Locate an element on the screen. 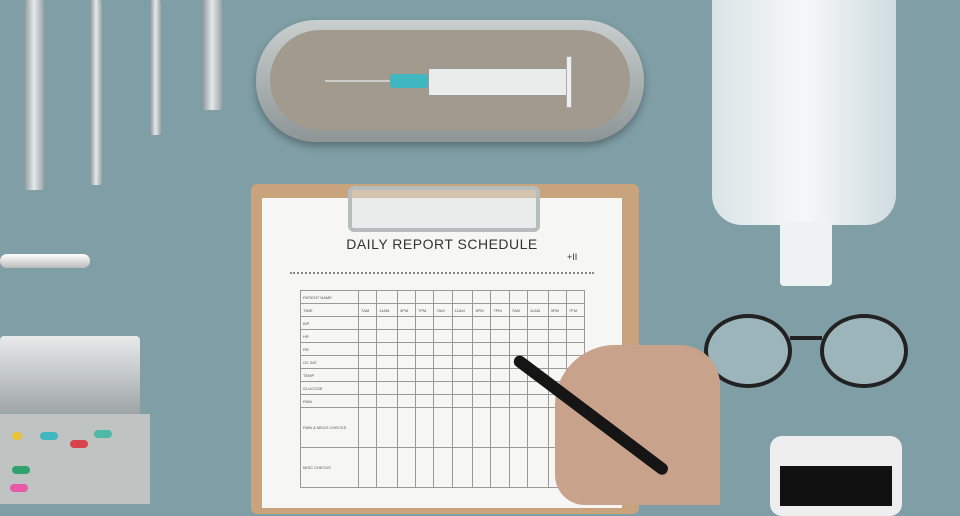 The image size is (960, 516). table-row: B/P is located at coordinates (443, 323).